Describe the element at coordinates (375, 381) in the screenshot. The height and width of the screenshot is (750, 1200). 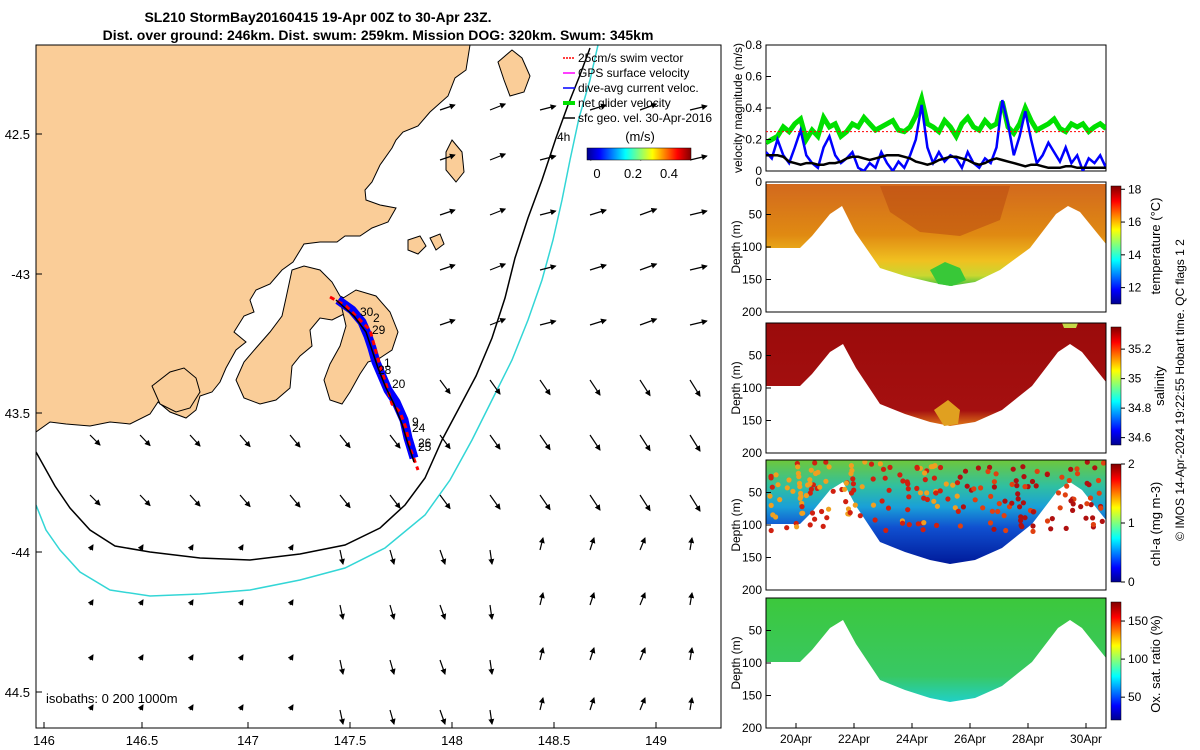
I see `track-black` at that location.